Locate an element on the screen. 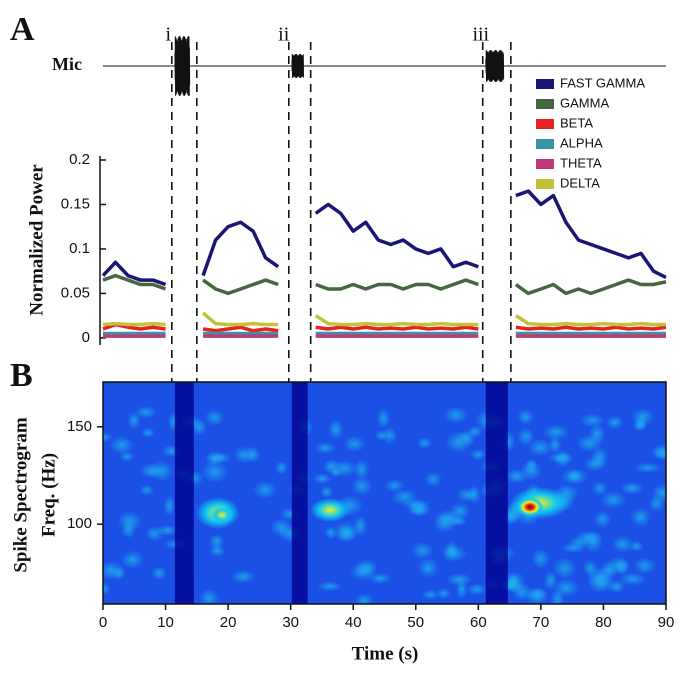 Image resolution: width=700 pixels, height=675 pixels. legend-label: GAMMA is located at coordinates (584, 102).